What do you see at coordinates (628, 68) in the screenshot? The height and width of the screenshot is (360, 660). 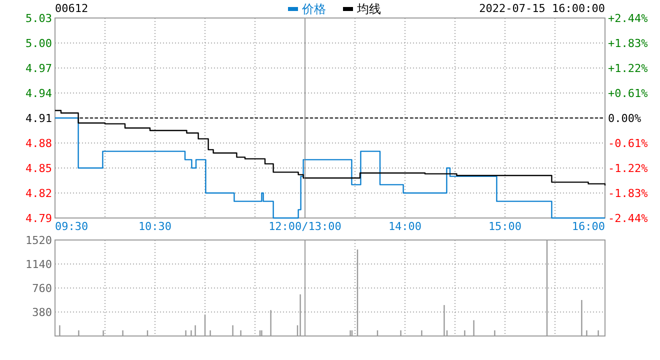 I see `text: +1.22%` at bounding box center [628, 68].